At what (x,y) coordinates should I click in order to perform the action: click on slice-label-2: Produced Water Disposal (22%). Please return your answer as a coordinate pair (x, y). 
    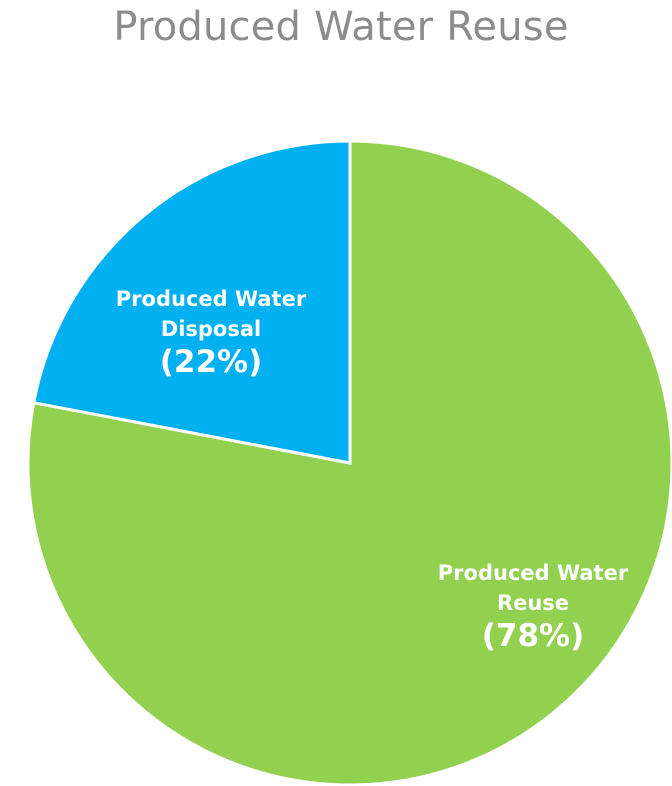
    Looking at the image, I should click on (211, 333).